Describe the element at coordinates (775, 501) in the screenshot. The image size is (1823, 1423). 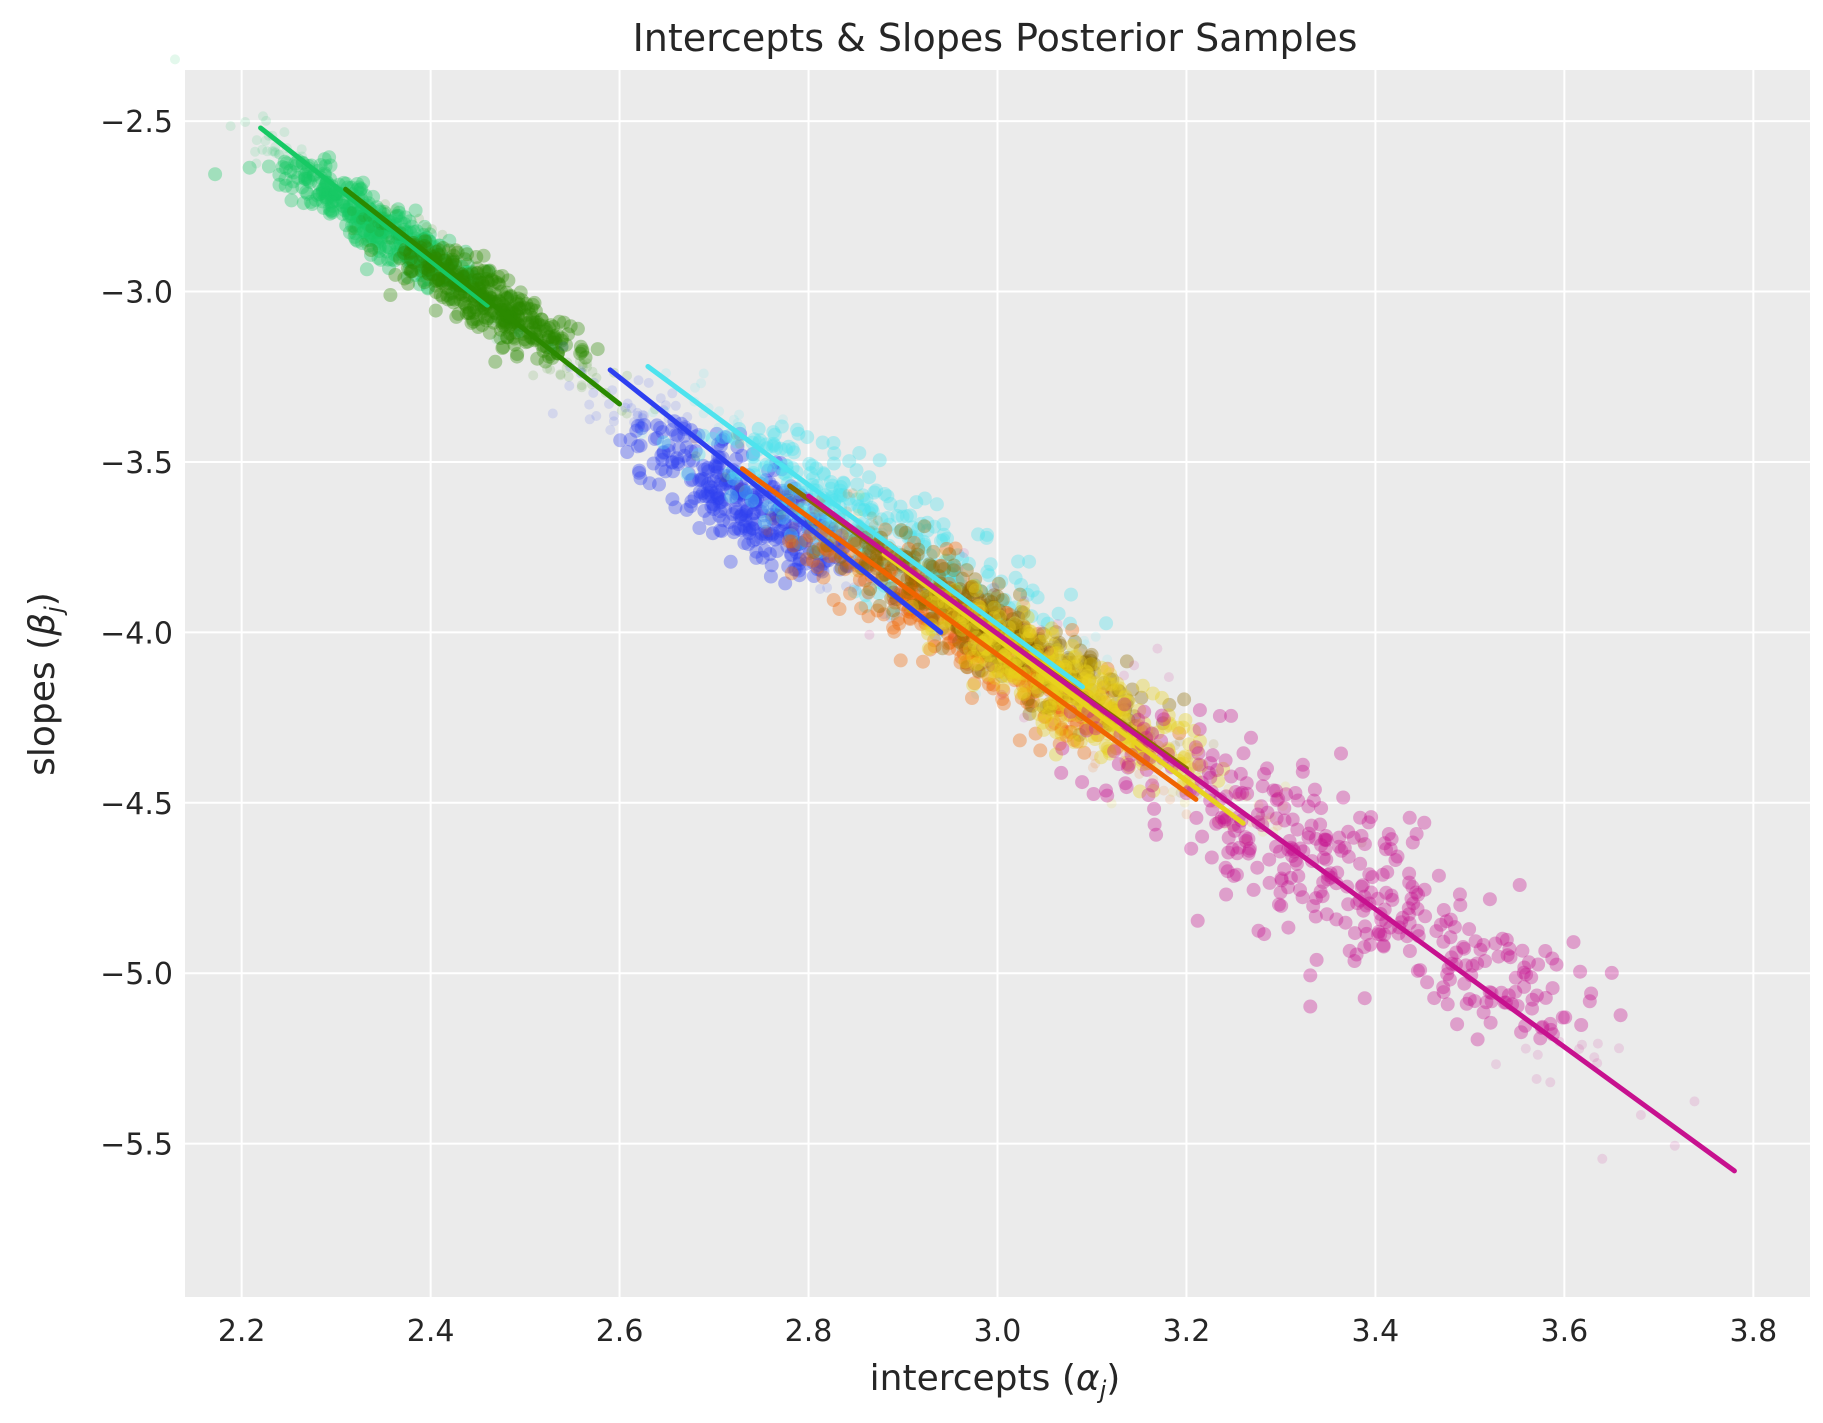
I see `regression-line` at that location.